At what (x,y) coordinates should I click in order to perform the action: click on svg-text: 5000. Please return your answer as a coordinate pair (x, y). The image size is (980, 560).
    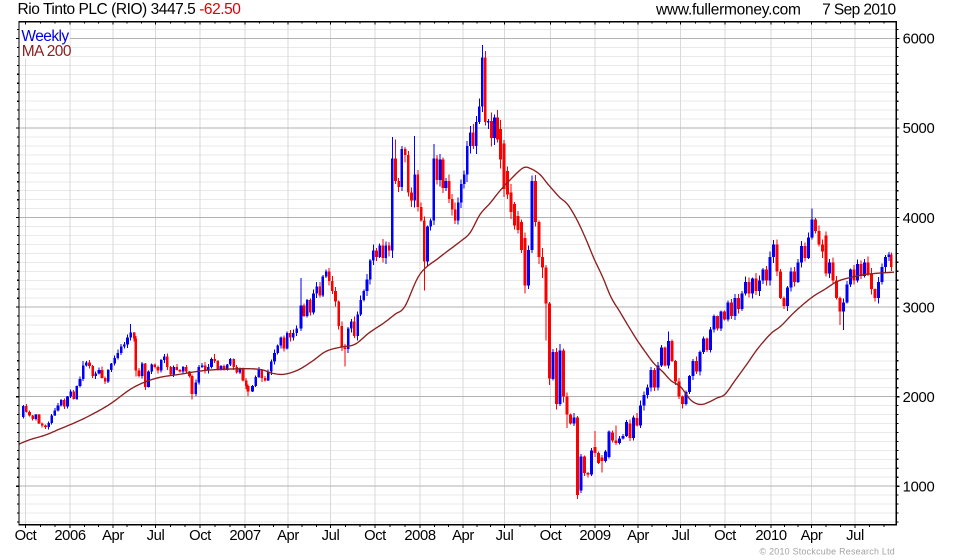
    Looking at the image, I should click on (919, 129).